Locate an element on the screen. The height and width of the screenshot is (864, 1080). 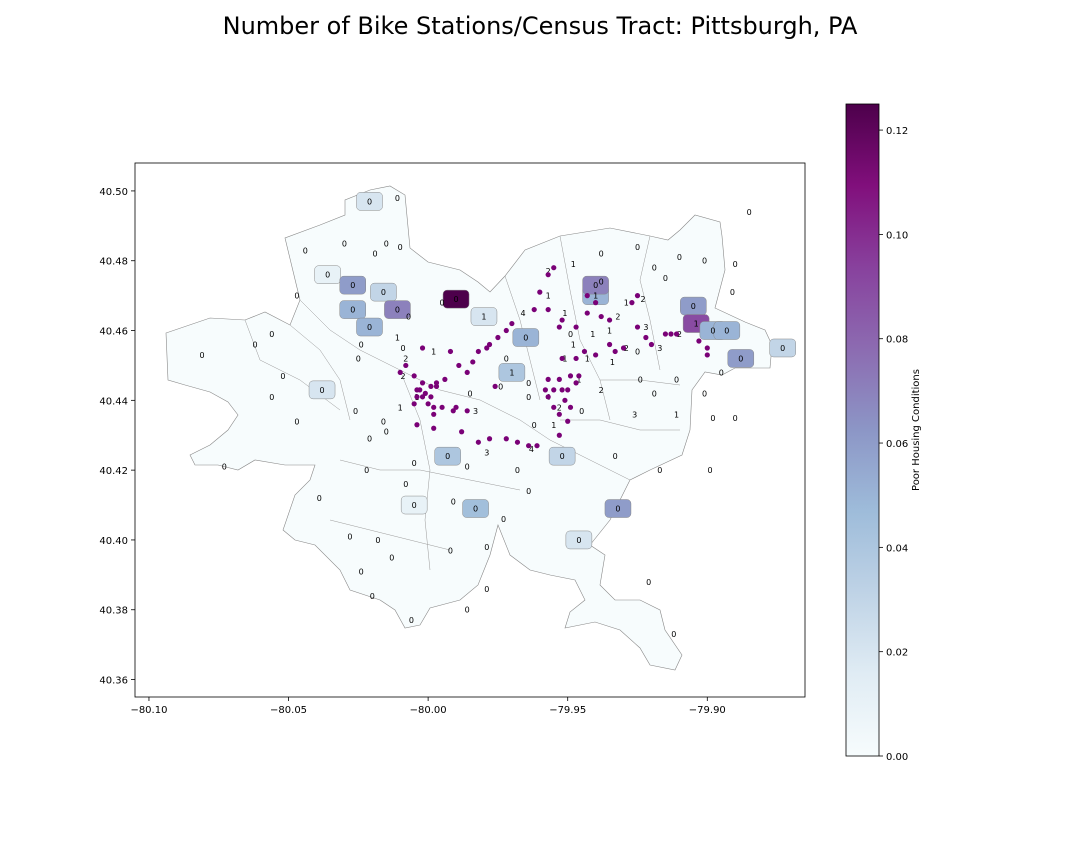
y-tick-label: 40.38 is located at coordinates (113, 611).